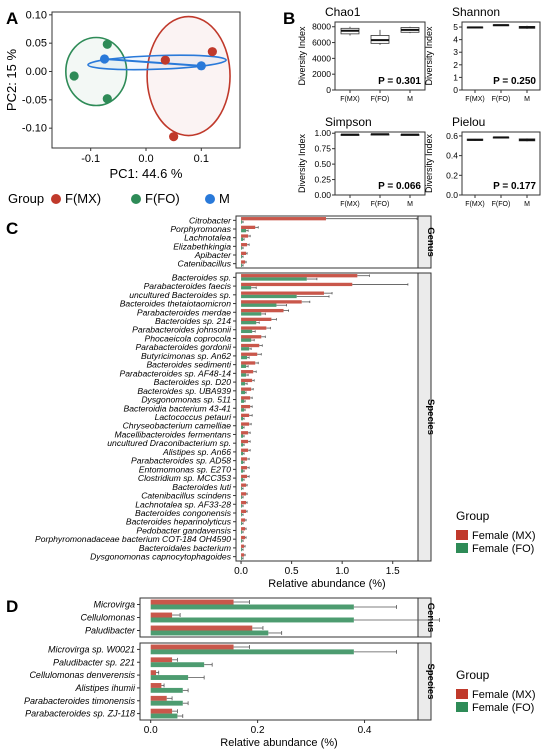 The height and width of the screenshot is (751, 550). Describe the element at coordinates (399, 81) in the screenshot. I see `diversity-p-value: P = 0.301` at that location.